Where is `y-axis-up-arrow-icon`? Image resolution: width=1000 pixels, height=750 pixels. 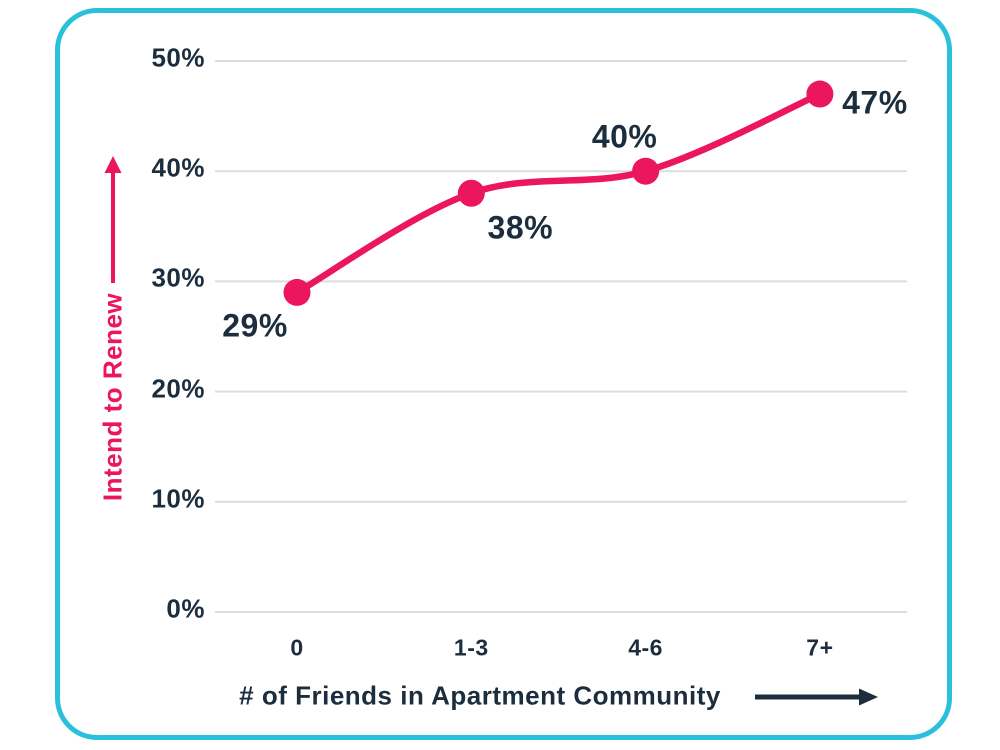
y-axis-up-arrow-icon is located at coordinates (113, 219).